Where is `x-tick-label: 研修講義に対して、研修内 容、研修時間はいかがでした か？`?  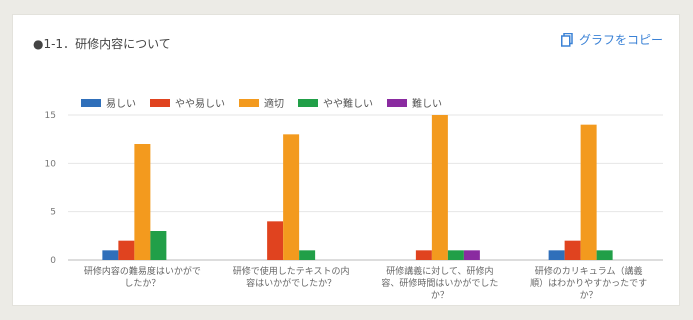
x-tick-label: 研修講義に対して、研修内 容、研修時間はいかがでした か？ is located at coordinates (440, 284).